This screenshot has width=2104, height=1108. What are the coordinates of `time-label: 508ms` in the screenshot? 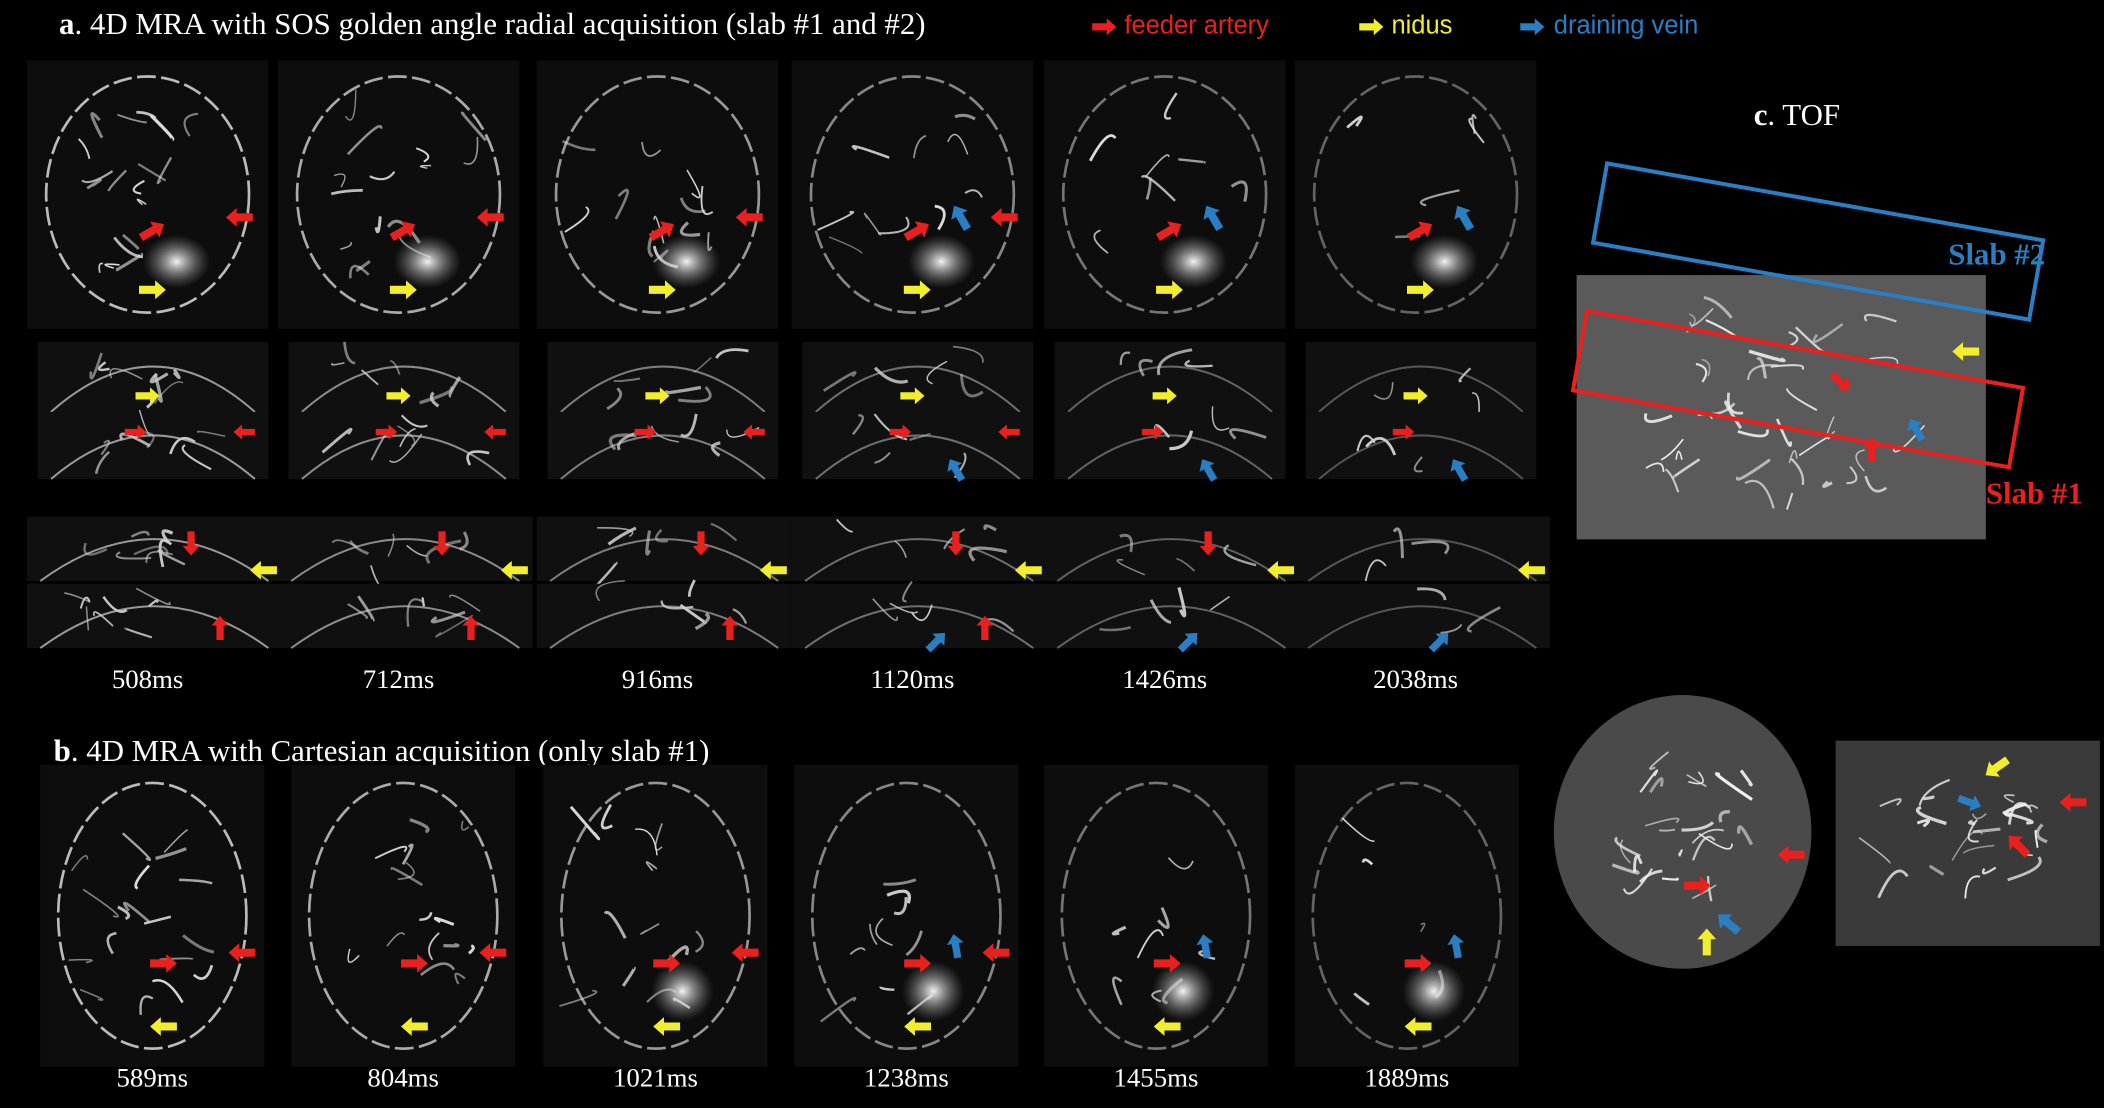 It's located at (148, 679).